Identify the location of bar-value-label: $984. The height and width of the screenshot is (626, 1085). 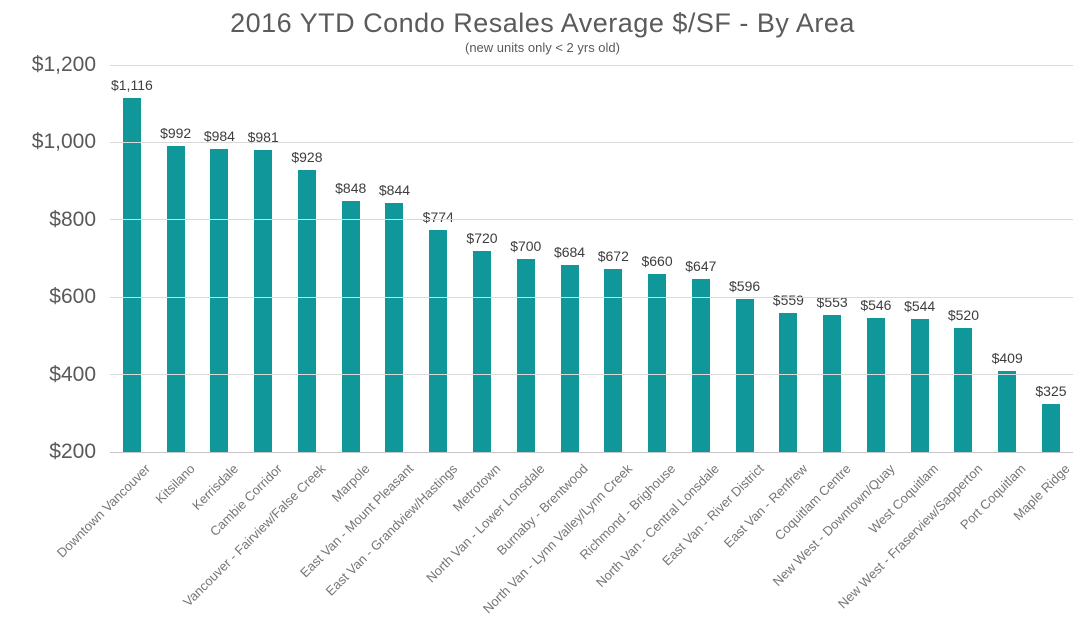
(219, 135).